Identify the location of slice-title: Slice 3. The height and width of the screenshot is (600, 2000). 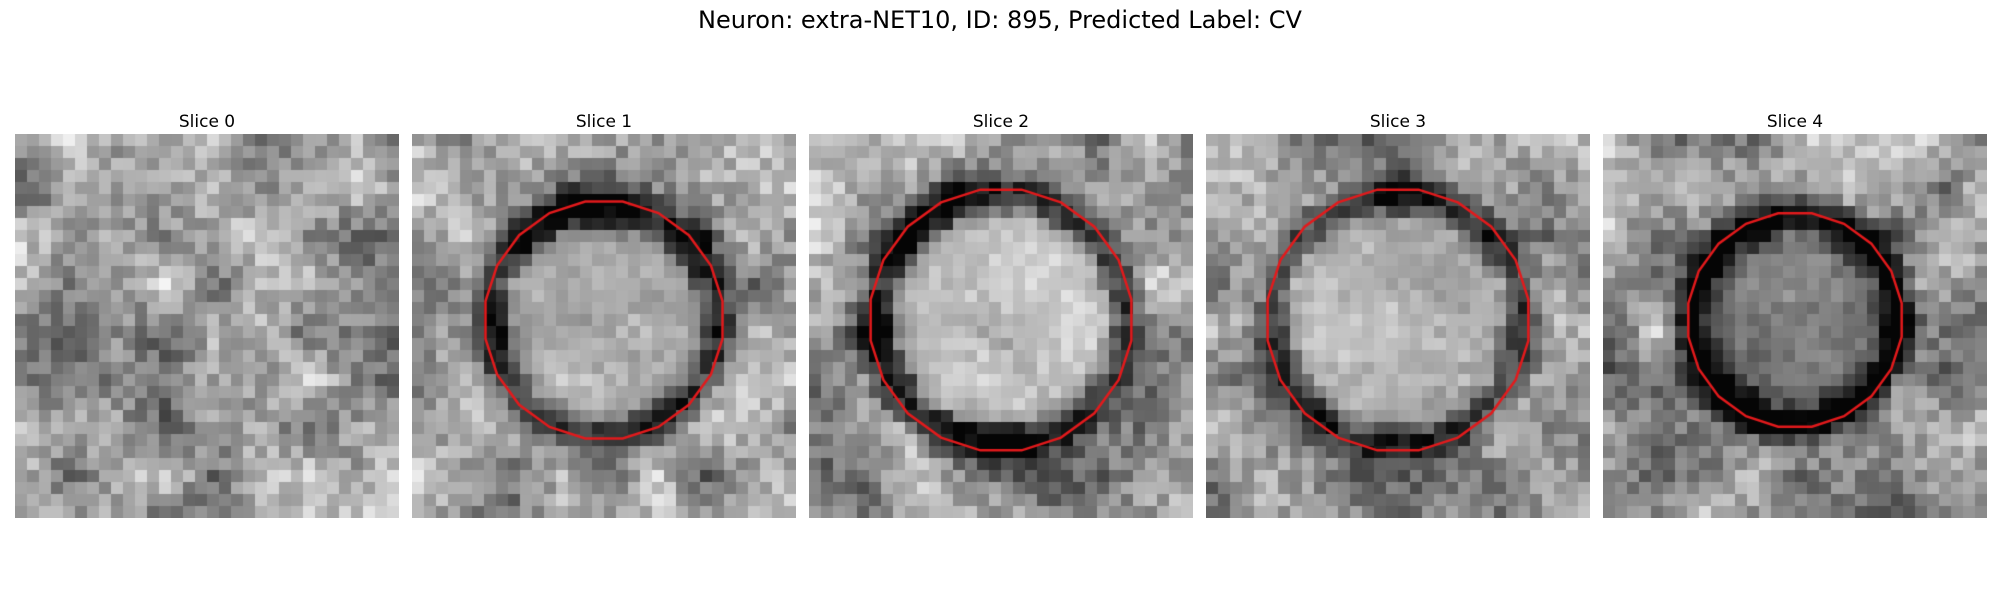
(1398, 122).